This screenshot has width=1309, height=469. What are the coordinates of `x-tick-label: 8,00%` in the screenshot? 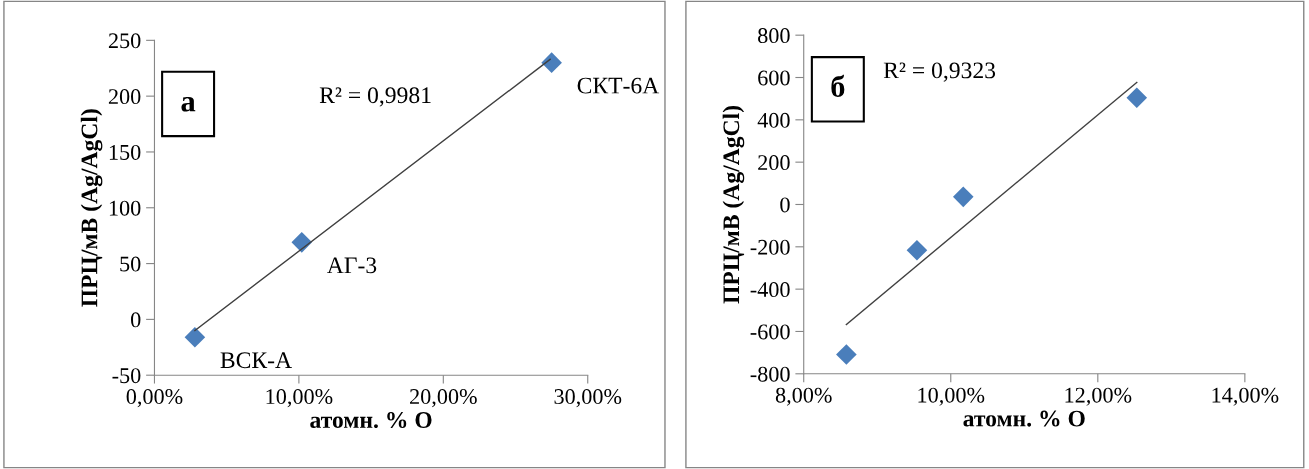 It's located at (803, 396).